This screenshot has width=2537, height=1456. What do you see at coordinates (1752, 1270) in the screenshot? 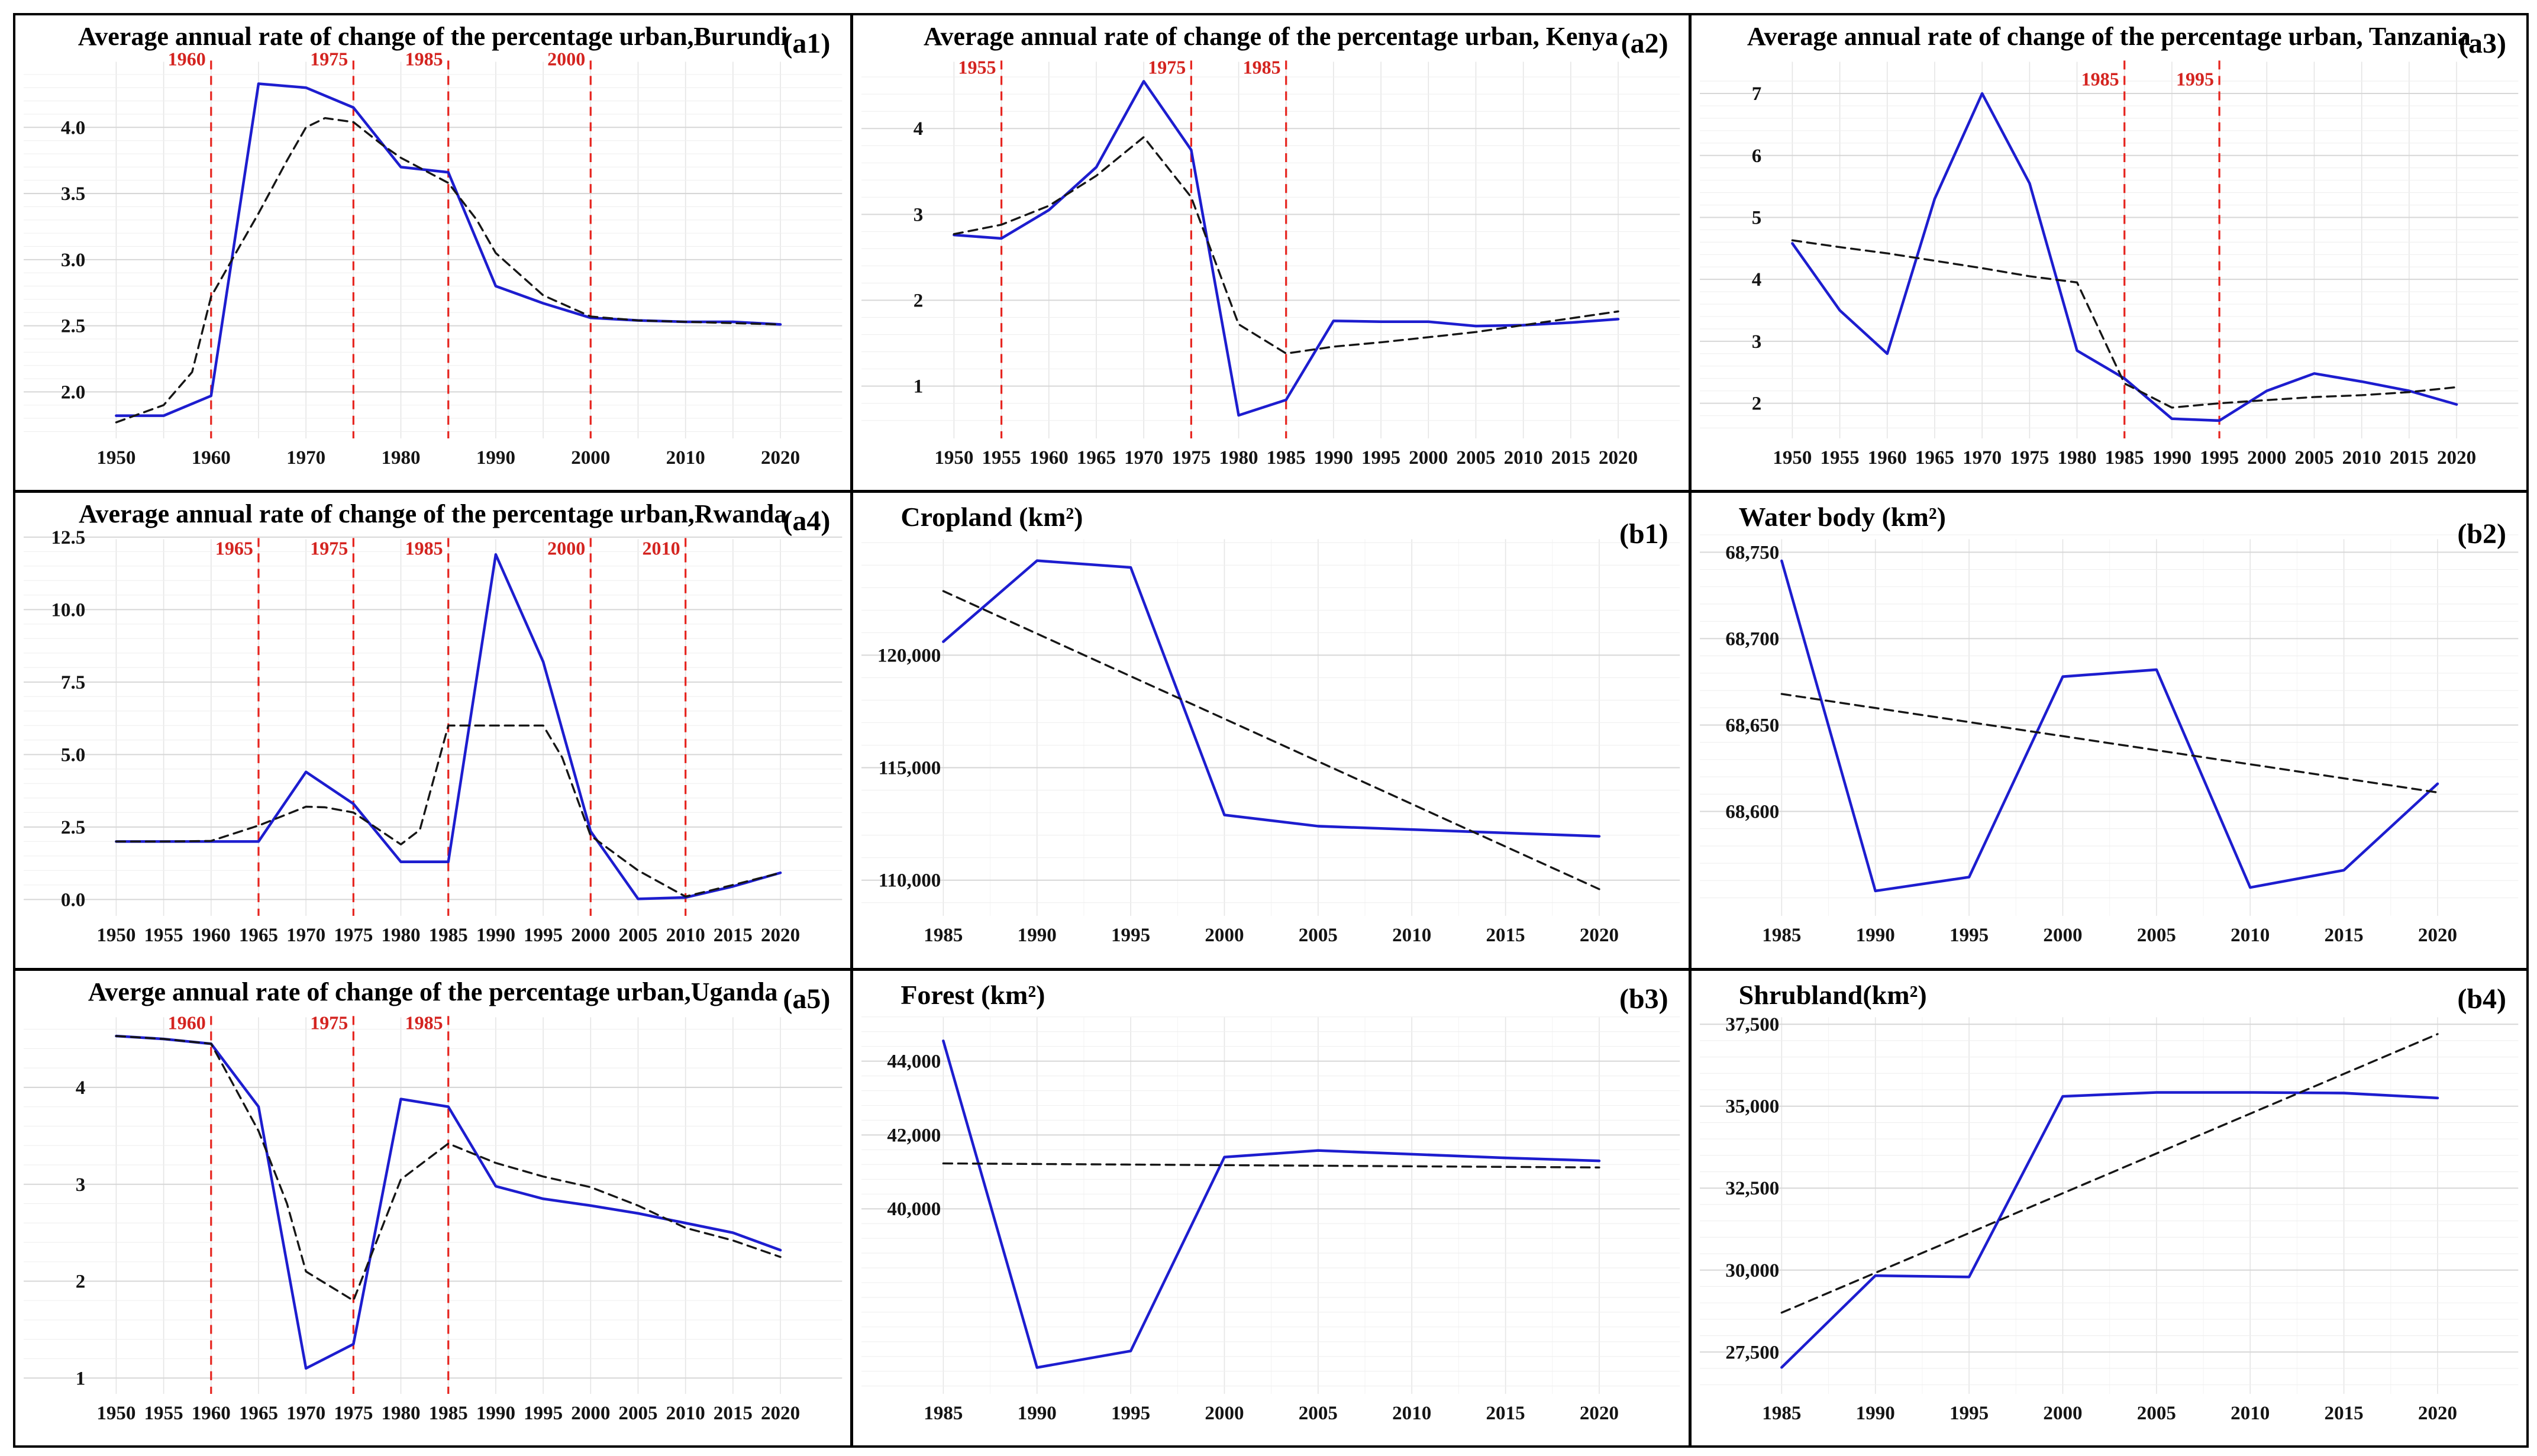
I see `y-tick-label: 30,000` at bounding box center [1752, 1270].